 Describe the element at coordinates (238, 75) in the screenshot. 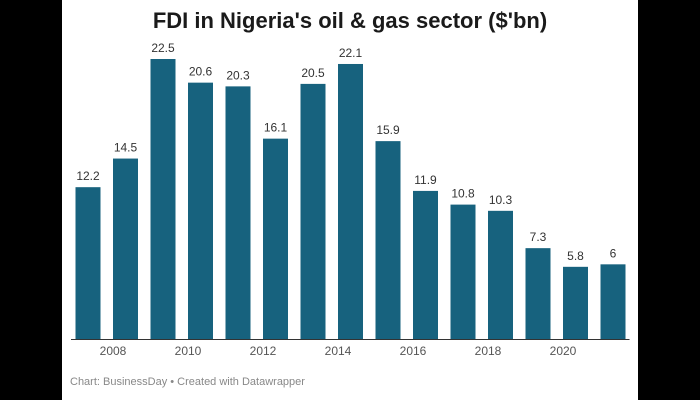

I see `value-label-2011: 20.3` at that location.